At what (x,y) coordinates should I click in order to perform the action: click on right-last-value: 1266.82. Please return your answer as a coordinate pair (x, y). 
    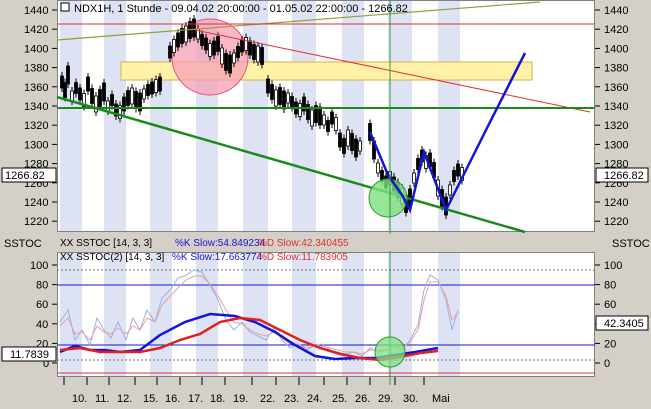
    Looking at the image, I should click on (624, 176).